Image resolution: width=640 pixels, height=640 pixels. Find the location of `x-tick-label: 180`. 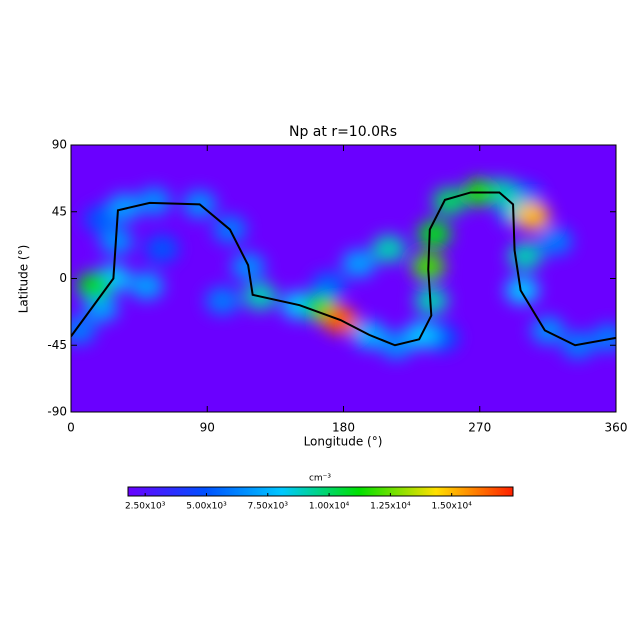

x-tick-label: 180 is located at coordinates (343, 428).